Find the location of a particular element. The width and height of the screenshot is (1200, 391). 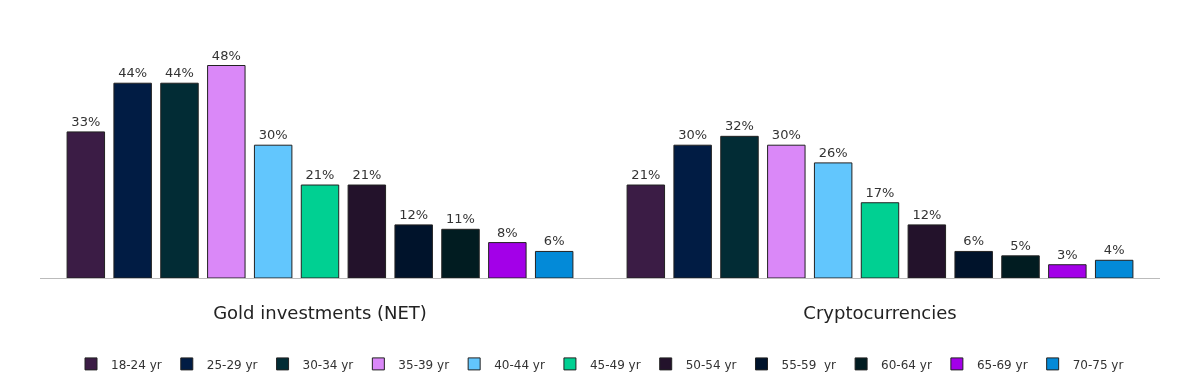

x-tick-label: Cryptocurrencies is located at coordinates (880, 312).